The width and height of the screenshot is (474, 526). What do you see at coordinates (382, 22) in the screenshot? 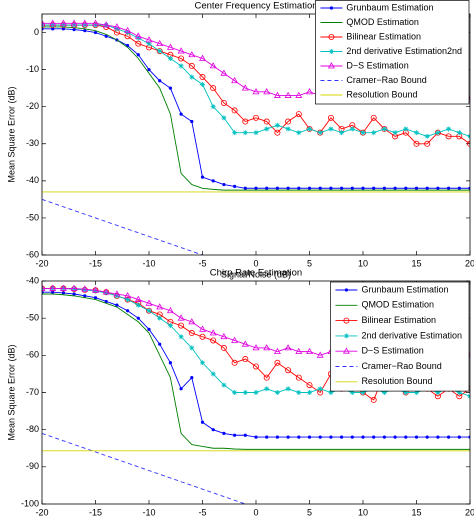
I see `legend-label: QMOD Estimation` at bounding box center [382, 22].